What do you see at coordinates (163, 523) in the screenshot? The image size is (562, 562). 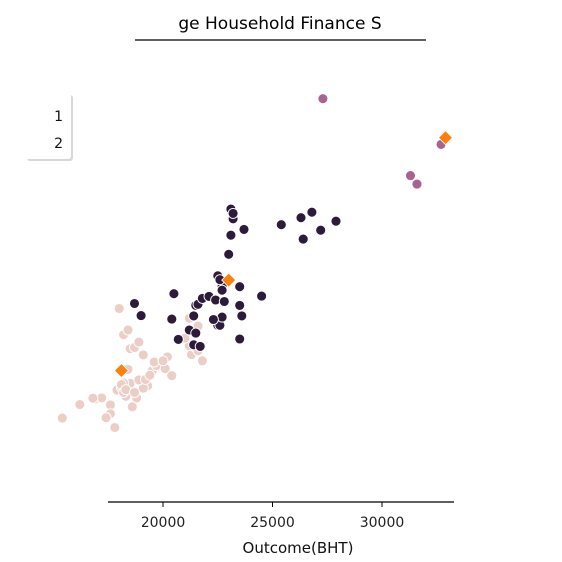 I see `x-tick-label: 20000` at bounding box center [163, 523].